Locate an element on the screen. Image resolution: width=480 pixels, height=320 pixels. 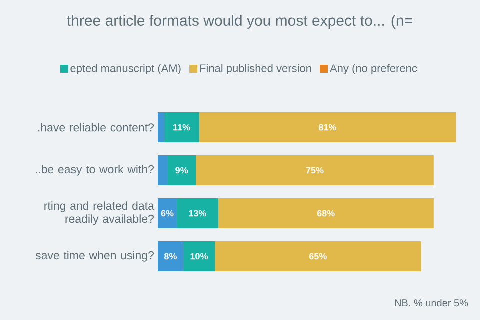
data-label: 8% is located at coordinates (170, 256).